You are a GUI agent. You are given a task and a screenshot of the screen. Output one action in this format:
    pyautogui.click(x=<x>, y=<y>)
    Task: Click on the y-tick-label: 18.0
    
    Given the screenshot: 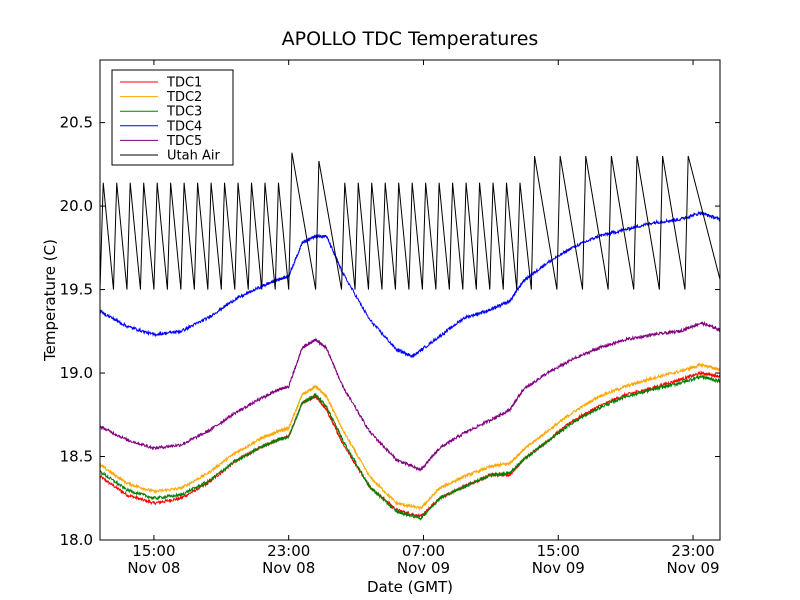 What is the action you would take?
    pyautogui.click(x=76, y=540)
    